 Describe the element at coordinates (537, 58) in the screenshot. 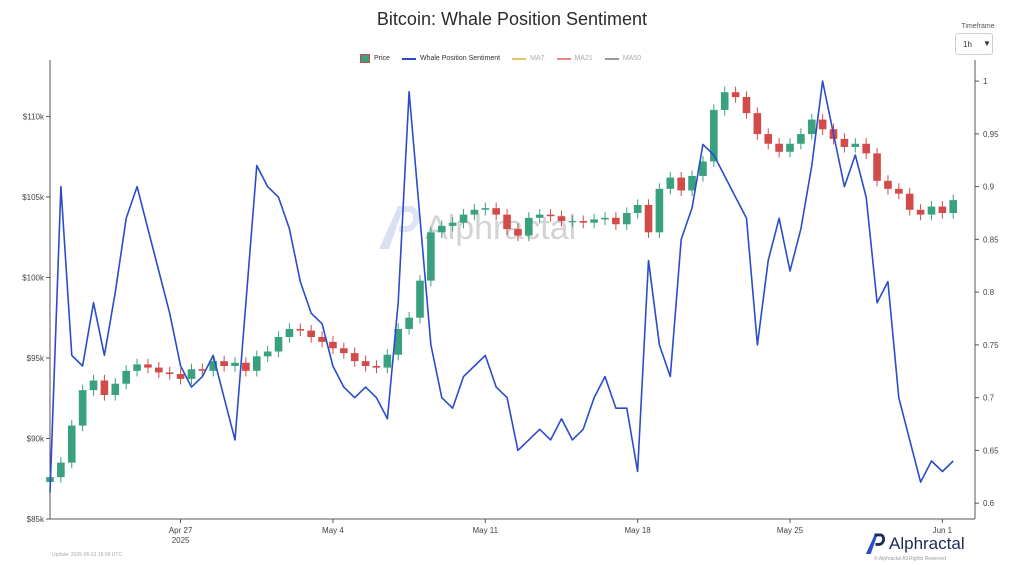

I see `legend-label: MA7` at that location.